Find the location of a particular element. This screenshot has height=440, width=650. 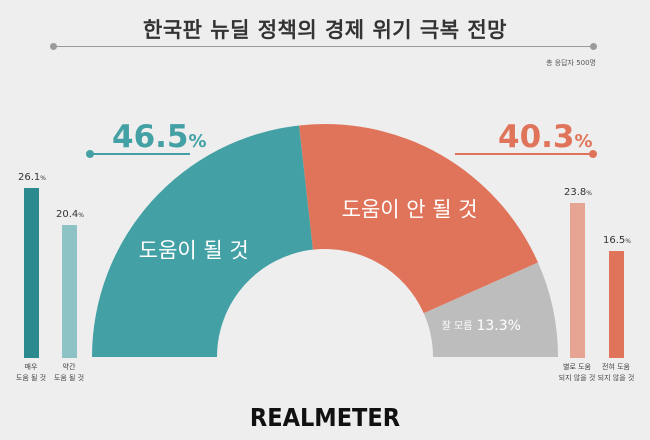

positive-callout-line is located at coordinates (140, 154).